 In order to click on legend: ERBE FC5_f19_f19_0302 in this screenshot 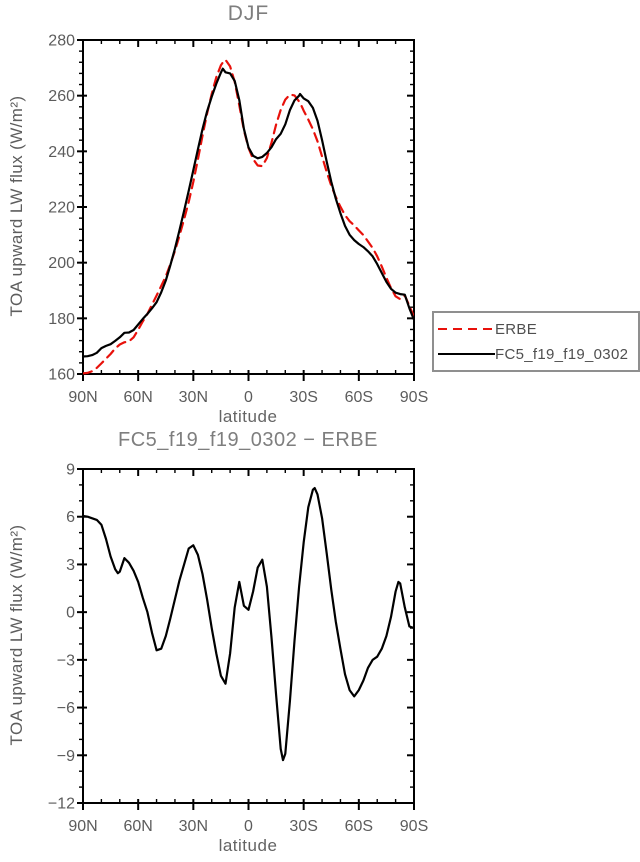, I will do `click(536, 341)`.